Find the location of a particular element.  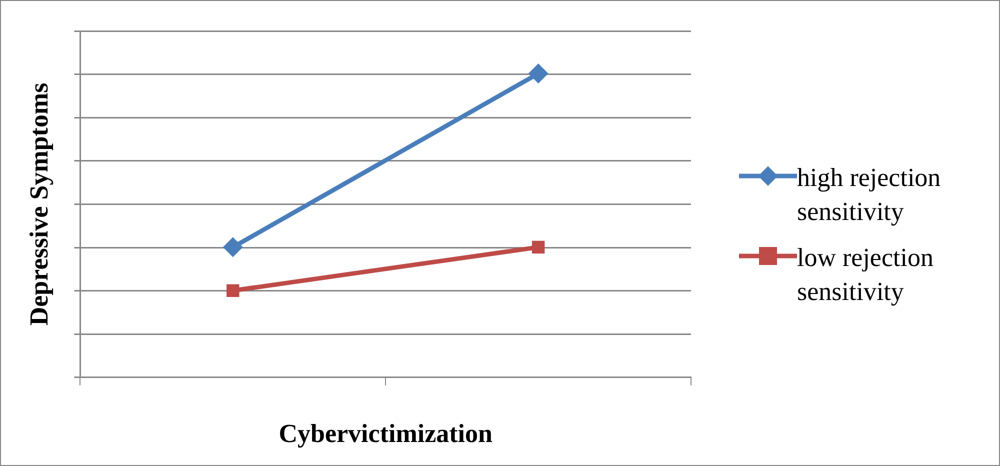

y-axis-title: Depressive Symptoms is located at coordinates (39, 204).